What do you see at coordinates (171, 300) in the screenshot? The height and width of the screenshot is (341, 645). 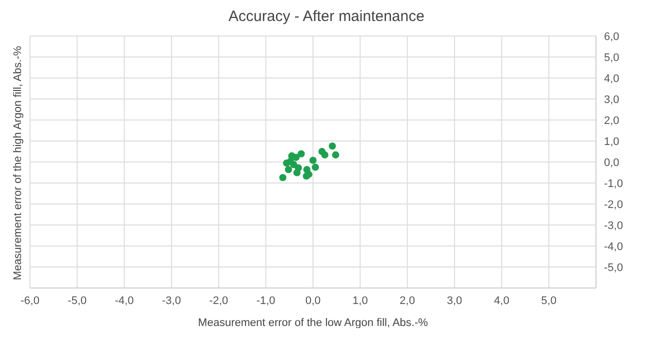 I see `x-tick-label: -3,0` at bounding box center [171, 300].